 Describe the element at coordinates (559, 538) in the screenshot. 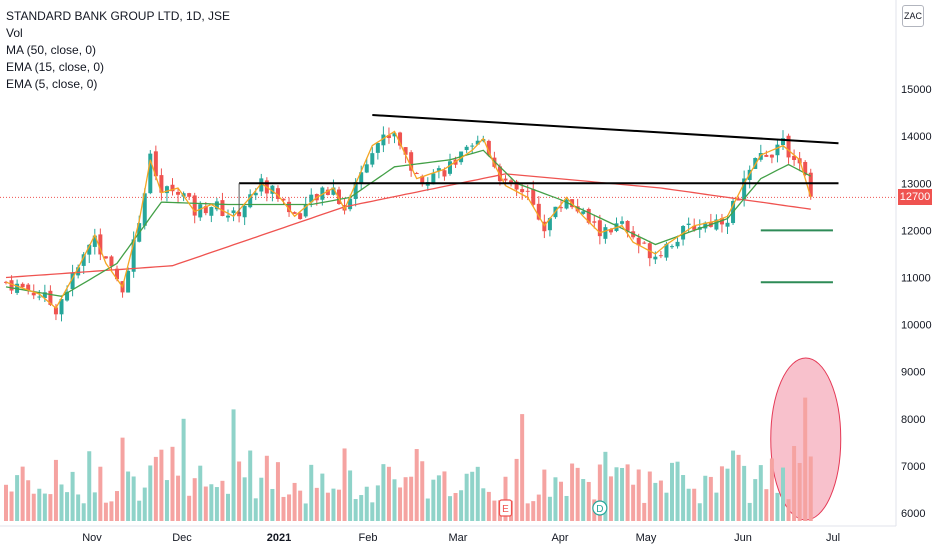

I see `time-tick-label: Apr` at that location.